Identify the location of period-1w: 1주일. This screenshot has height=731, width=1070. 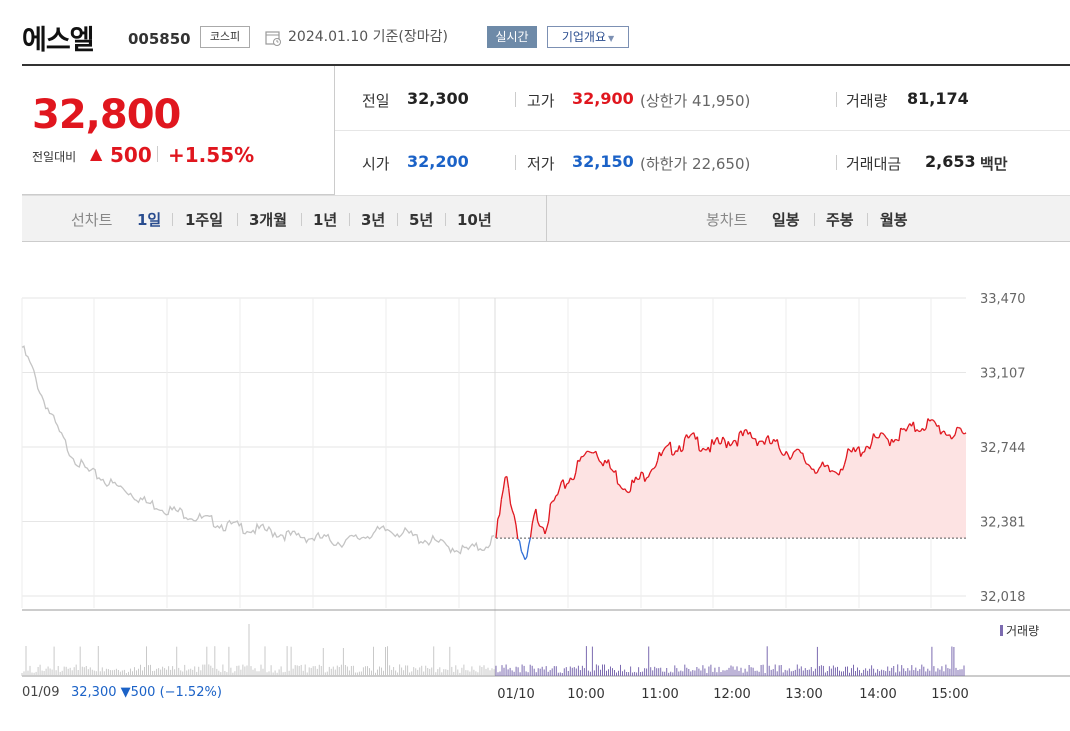
(204, 220).